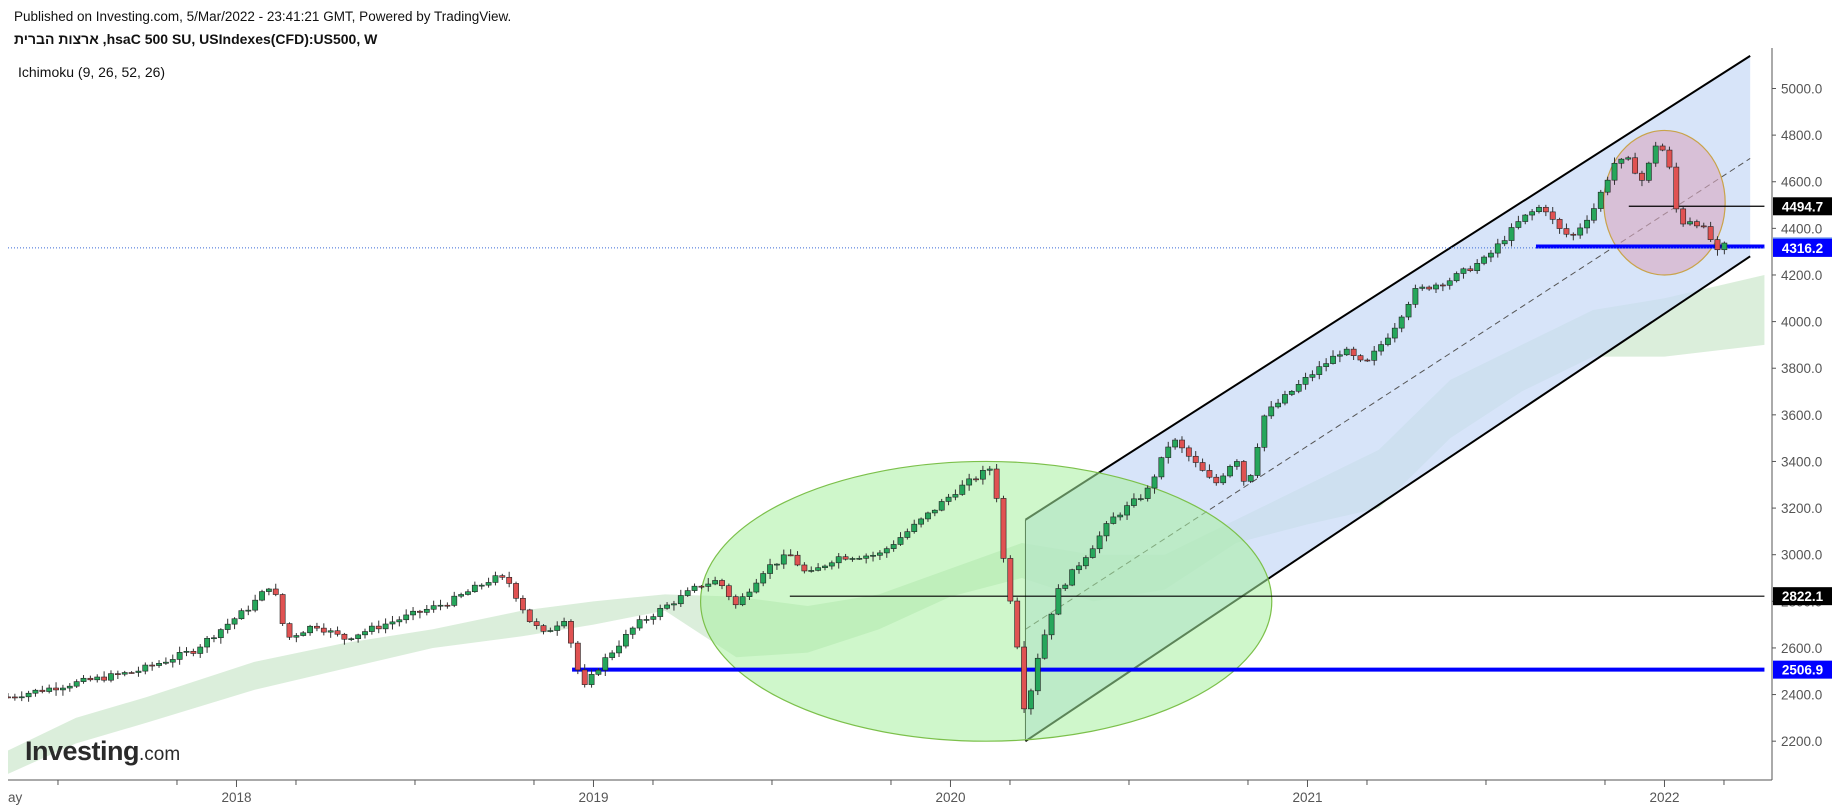 The width and height of the screenshot is (1833, 810). I want to click on investing-logo: Investing.com, so click(103, 751).